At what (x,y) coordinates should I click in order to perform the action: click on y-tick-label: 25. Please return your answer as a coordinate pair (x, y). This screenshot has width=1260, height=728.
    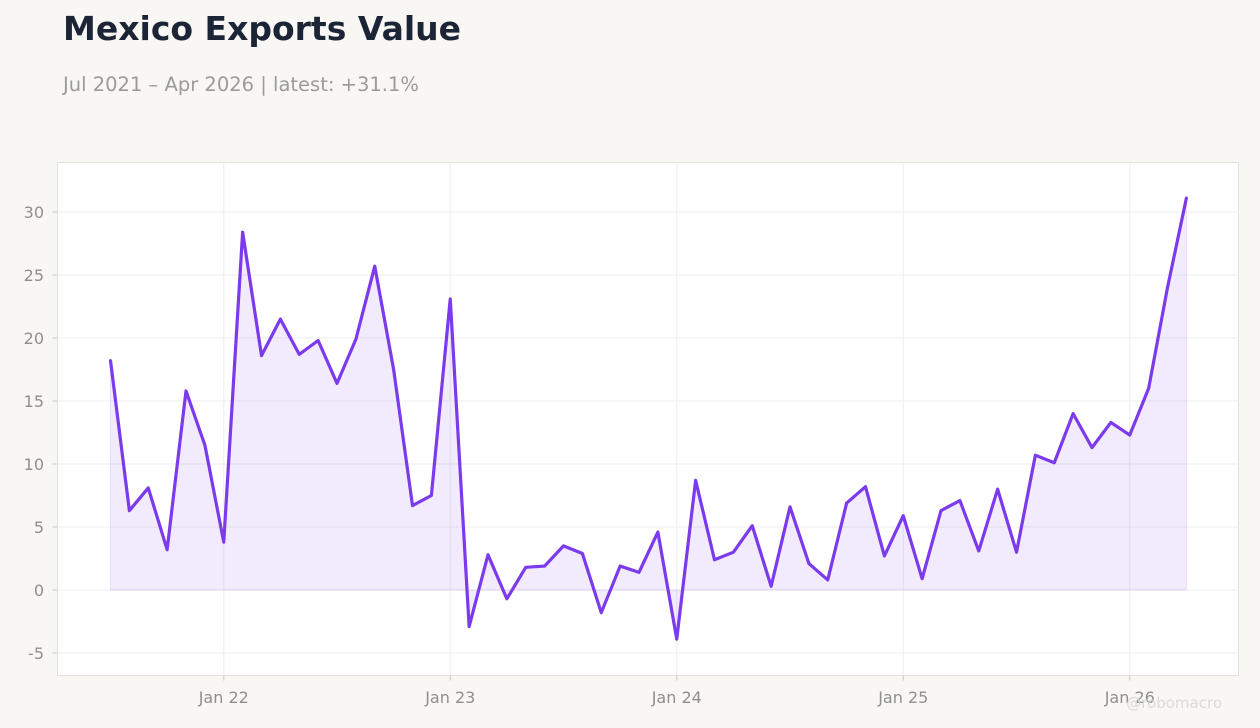
    Looking at the image, I should click on (34, 275).